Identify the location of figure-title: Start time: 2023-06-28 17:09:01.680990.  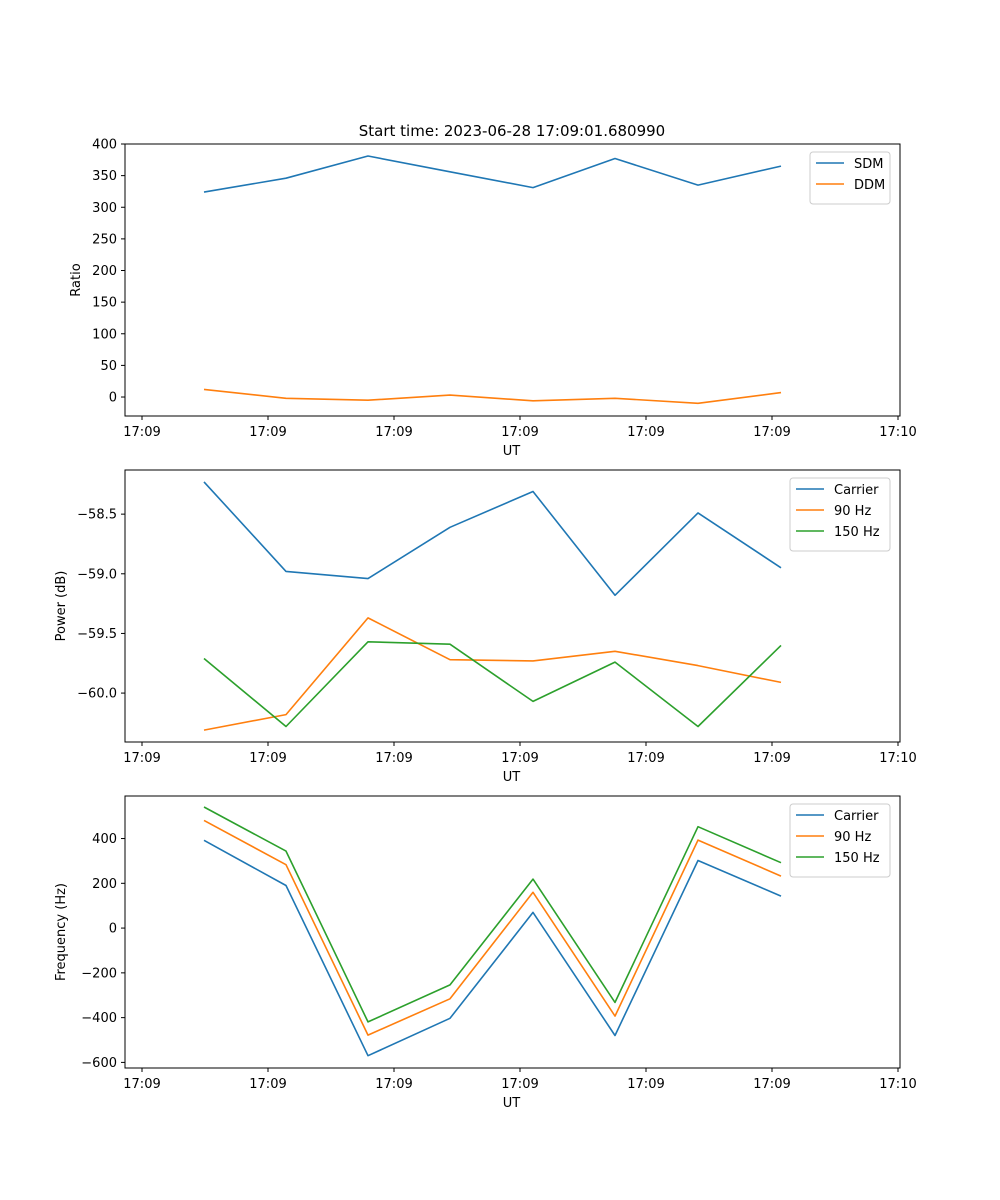
(512, 131).